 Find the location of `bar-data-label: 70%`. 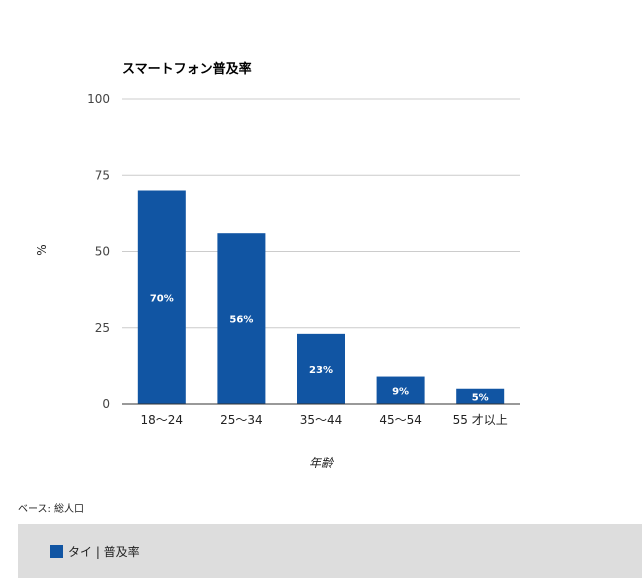

bar-data-label: 70% is located at coordinates (162, 298).